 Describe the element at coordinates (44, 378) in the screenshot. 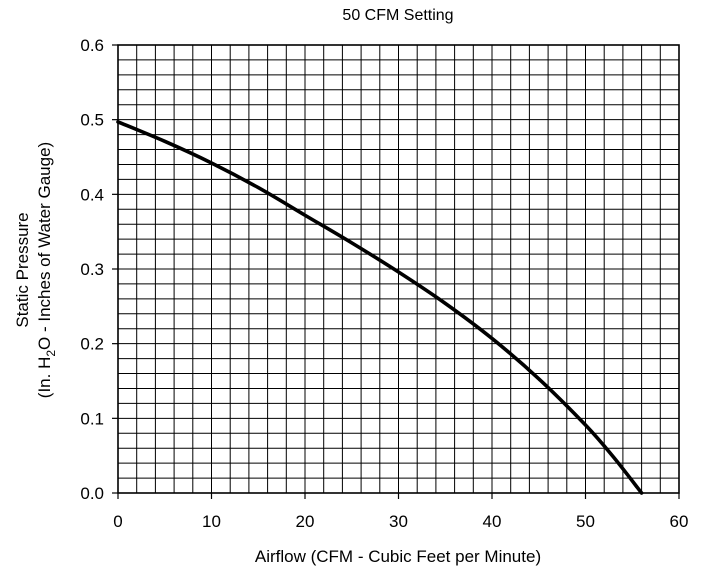

I see `y-axis-label-prefix: (In. H` at that location.